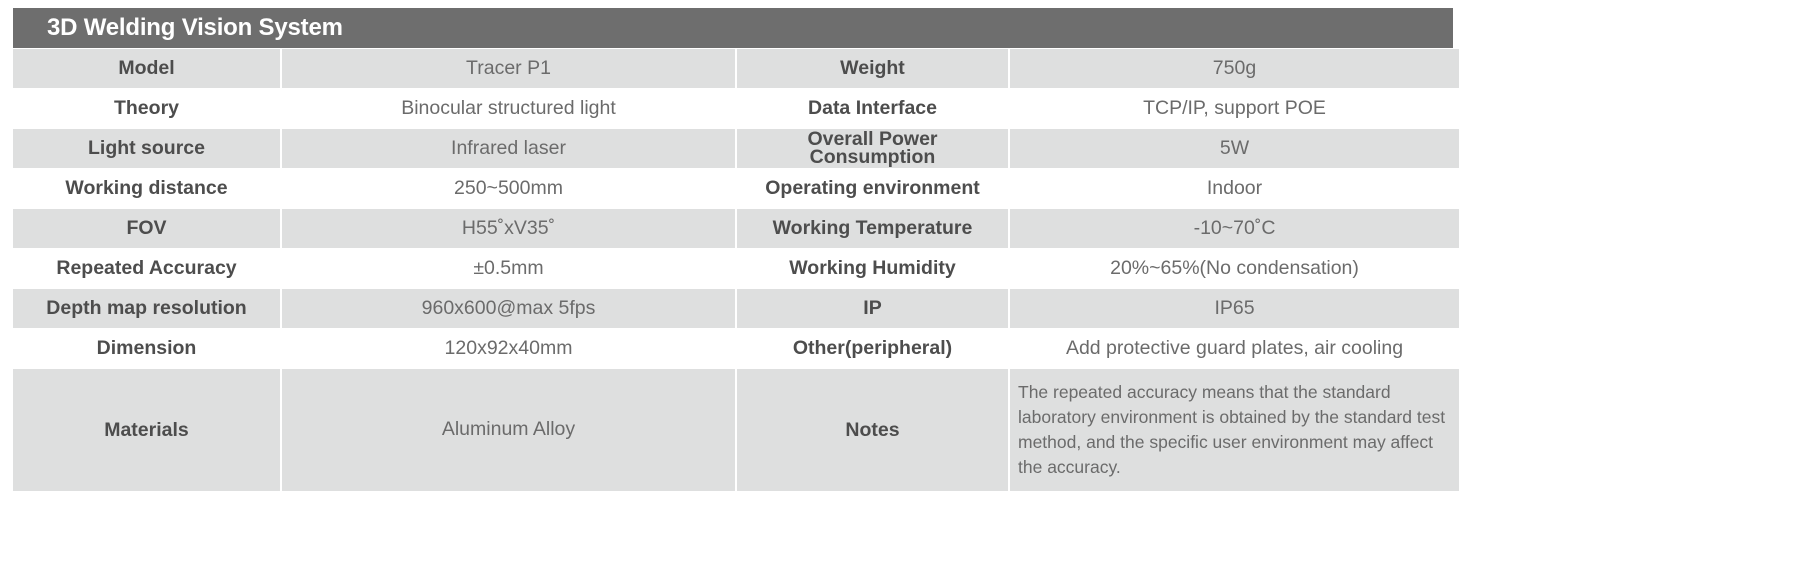  Describe the element at coordinates (1234, 348) in the screenshot. I see `spec-value: Add protective guard plates, air cooling` at that location.